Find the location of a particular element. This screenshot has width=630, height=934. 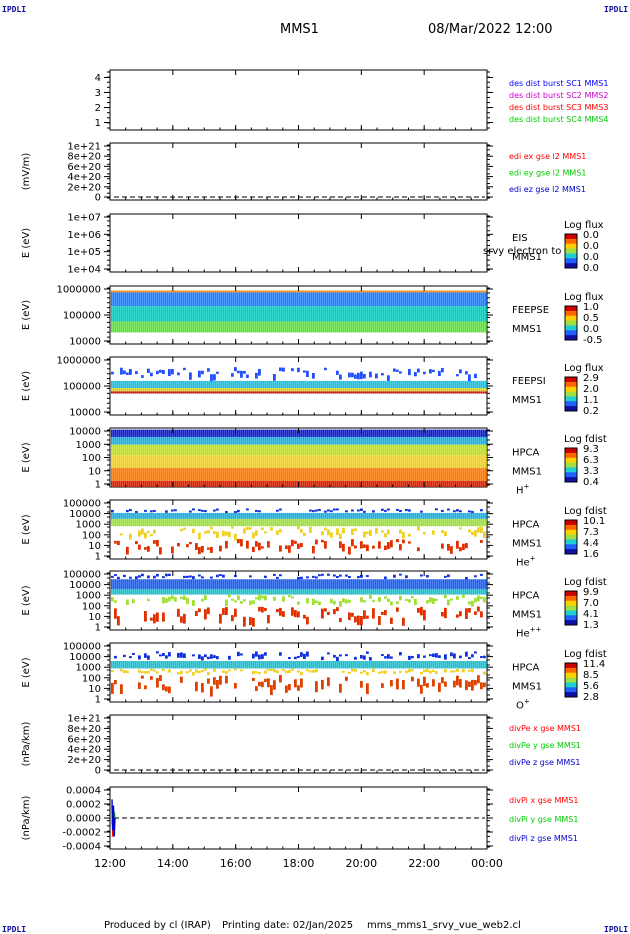

colorbar-step is located at coordinates (571, 527).